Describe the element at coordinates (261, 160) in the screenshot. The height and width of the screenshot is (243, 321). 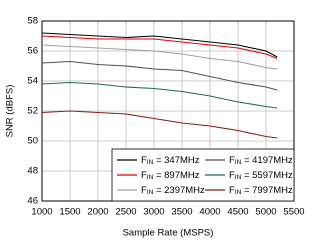
I see `legend-label: FIN = 4197MHz` at that location.